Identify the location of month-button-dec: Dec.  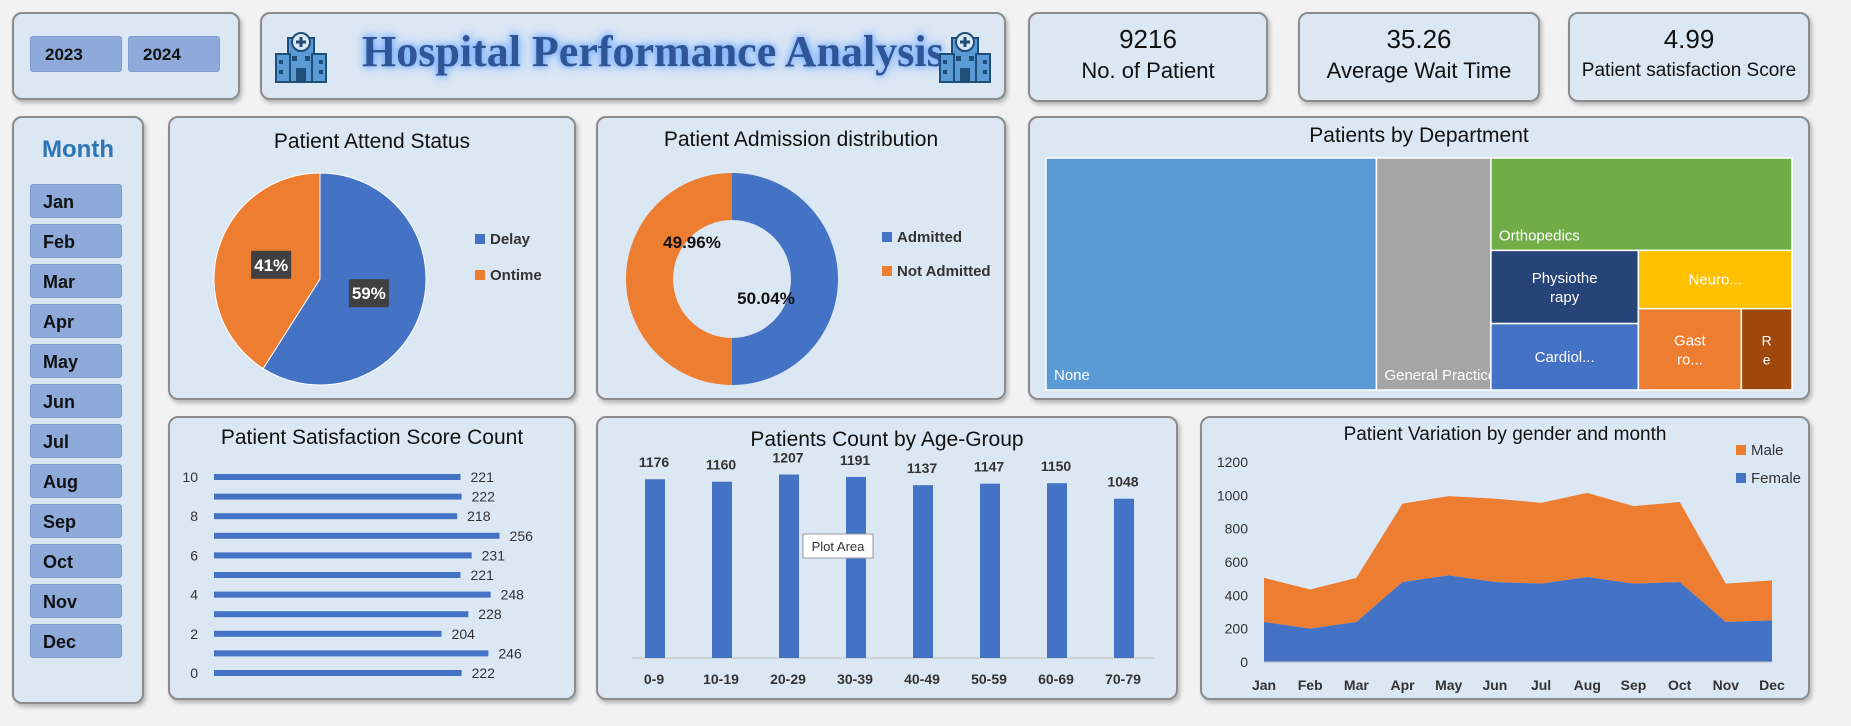
(76, 641).